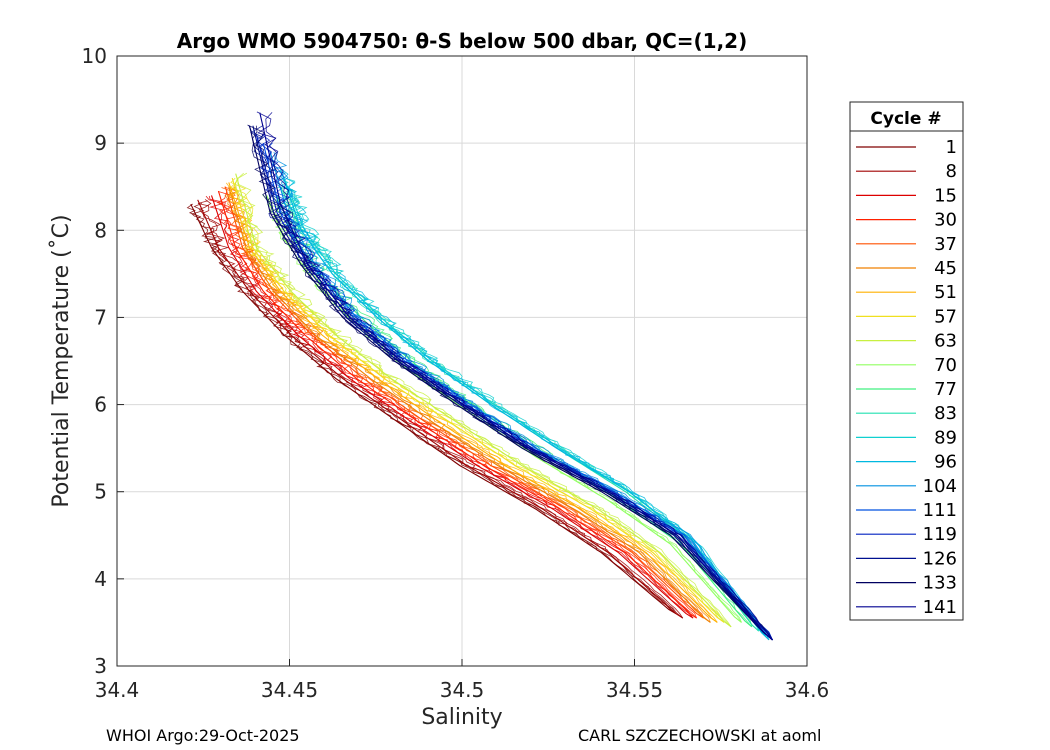  What do you see at coordinates (940, 510) in the screenshot?
I see `legend-label-111: 111` at bounding box center [940, 510].